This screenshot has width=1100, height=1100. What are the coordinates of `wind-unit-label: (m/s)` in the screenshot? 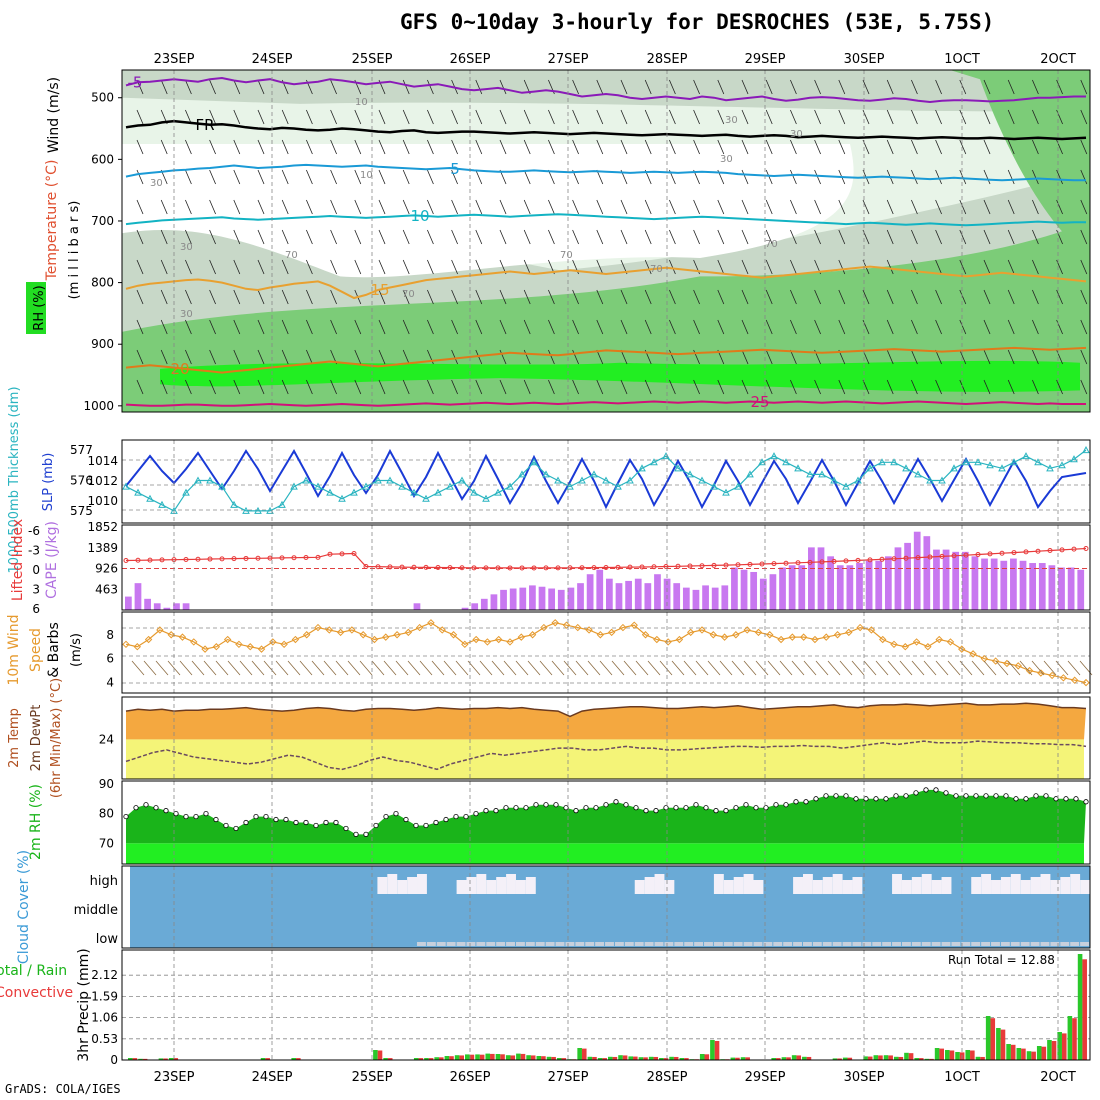 It's located at (76, 650).